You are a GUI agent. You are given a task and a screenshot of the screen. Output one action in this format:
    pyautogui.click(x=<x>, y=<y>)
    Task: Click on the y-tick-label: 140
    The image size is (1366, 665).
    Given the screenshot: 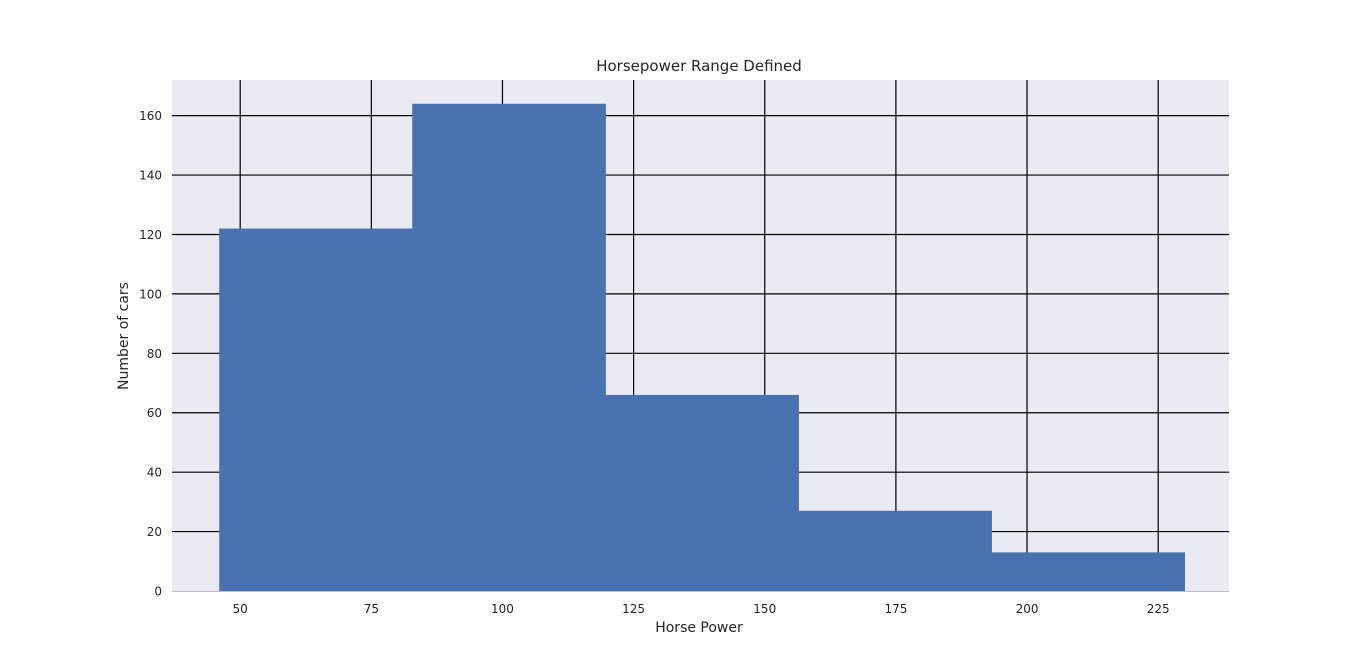 What is the action you would take?
    pyautogui.click(x=150, y=176)
    